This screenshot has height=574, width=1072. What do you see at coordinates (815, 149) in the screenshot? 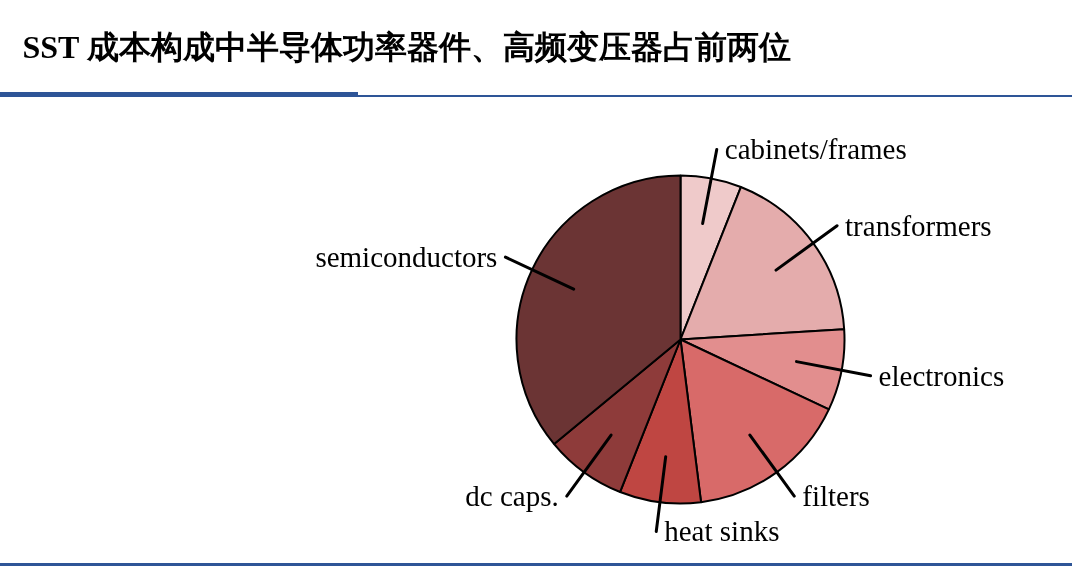
I see `slice-label: cabinets/frames` at bounding box center [815, 149].